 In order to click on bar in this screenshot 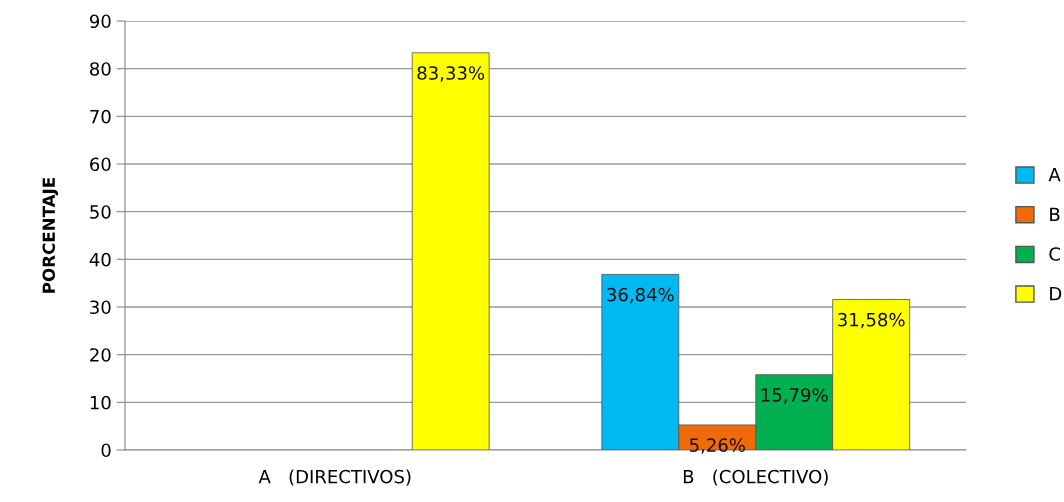, I will do `click(450, 251)`.